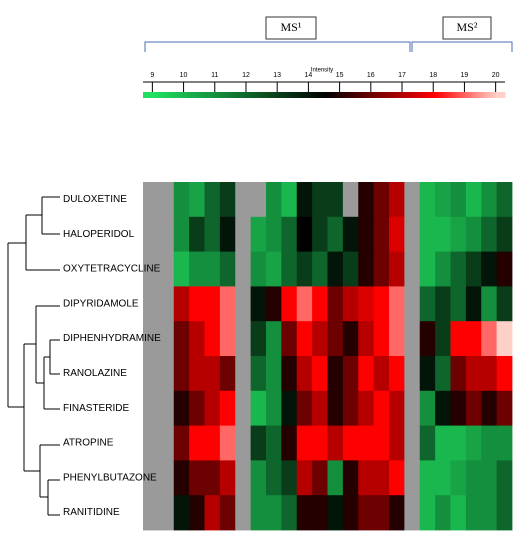 The image size is (523, 555). What do you see at coordinates (402, 75) in the screenshot?
I see `colorbar-tick-label: 17` at bounding box center [402, 75].